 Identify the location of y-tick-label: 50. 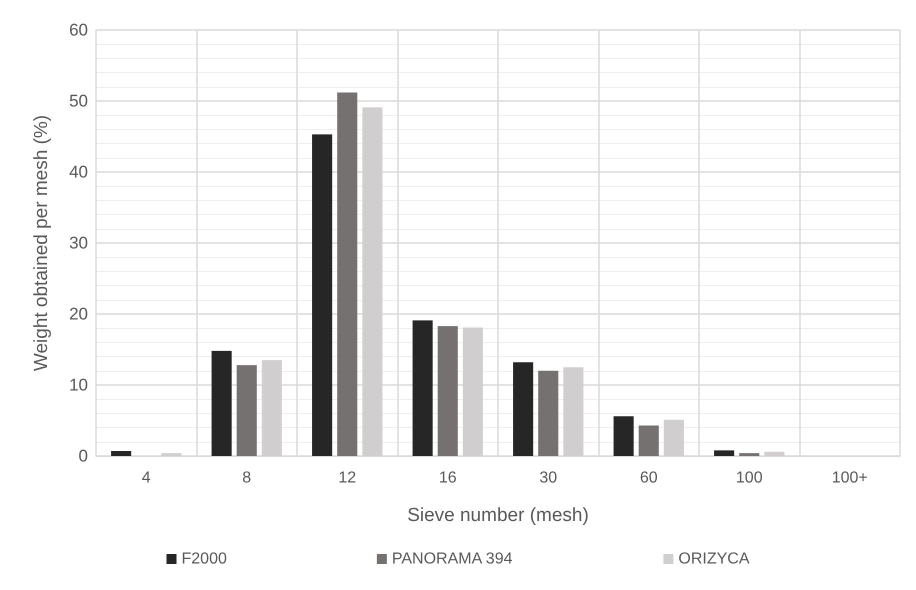
(78, 101).